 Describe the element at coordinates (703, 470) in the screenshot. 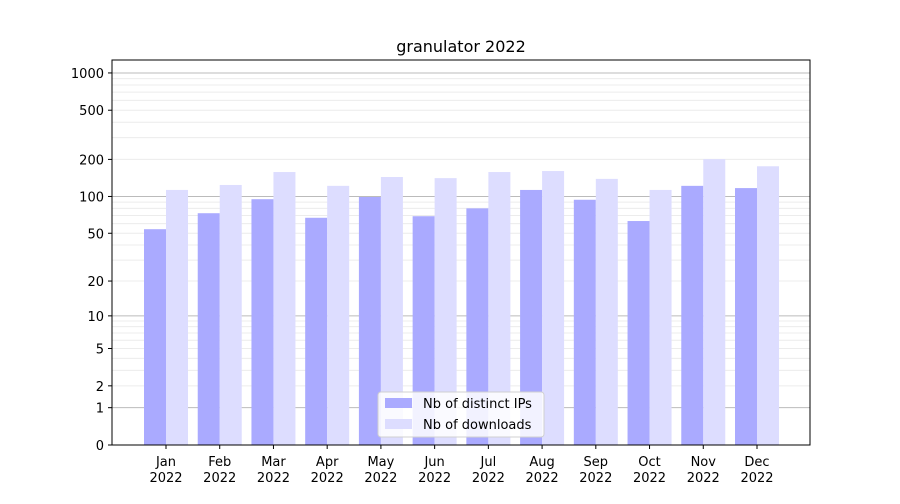

I see `x-tick-label: Nov 2022` at that location.